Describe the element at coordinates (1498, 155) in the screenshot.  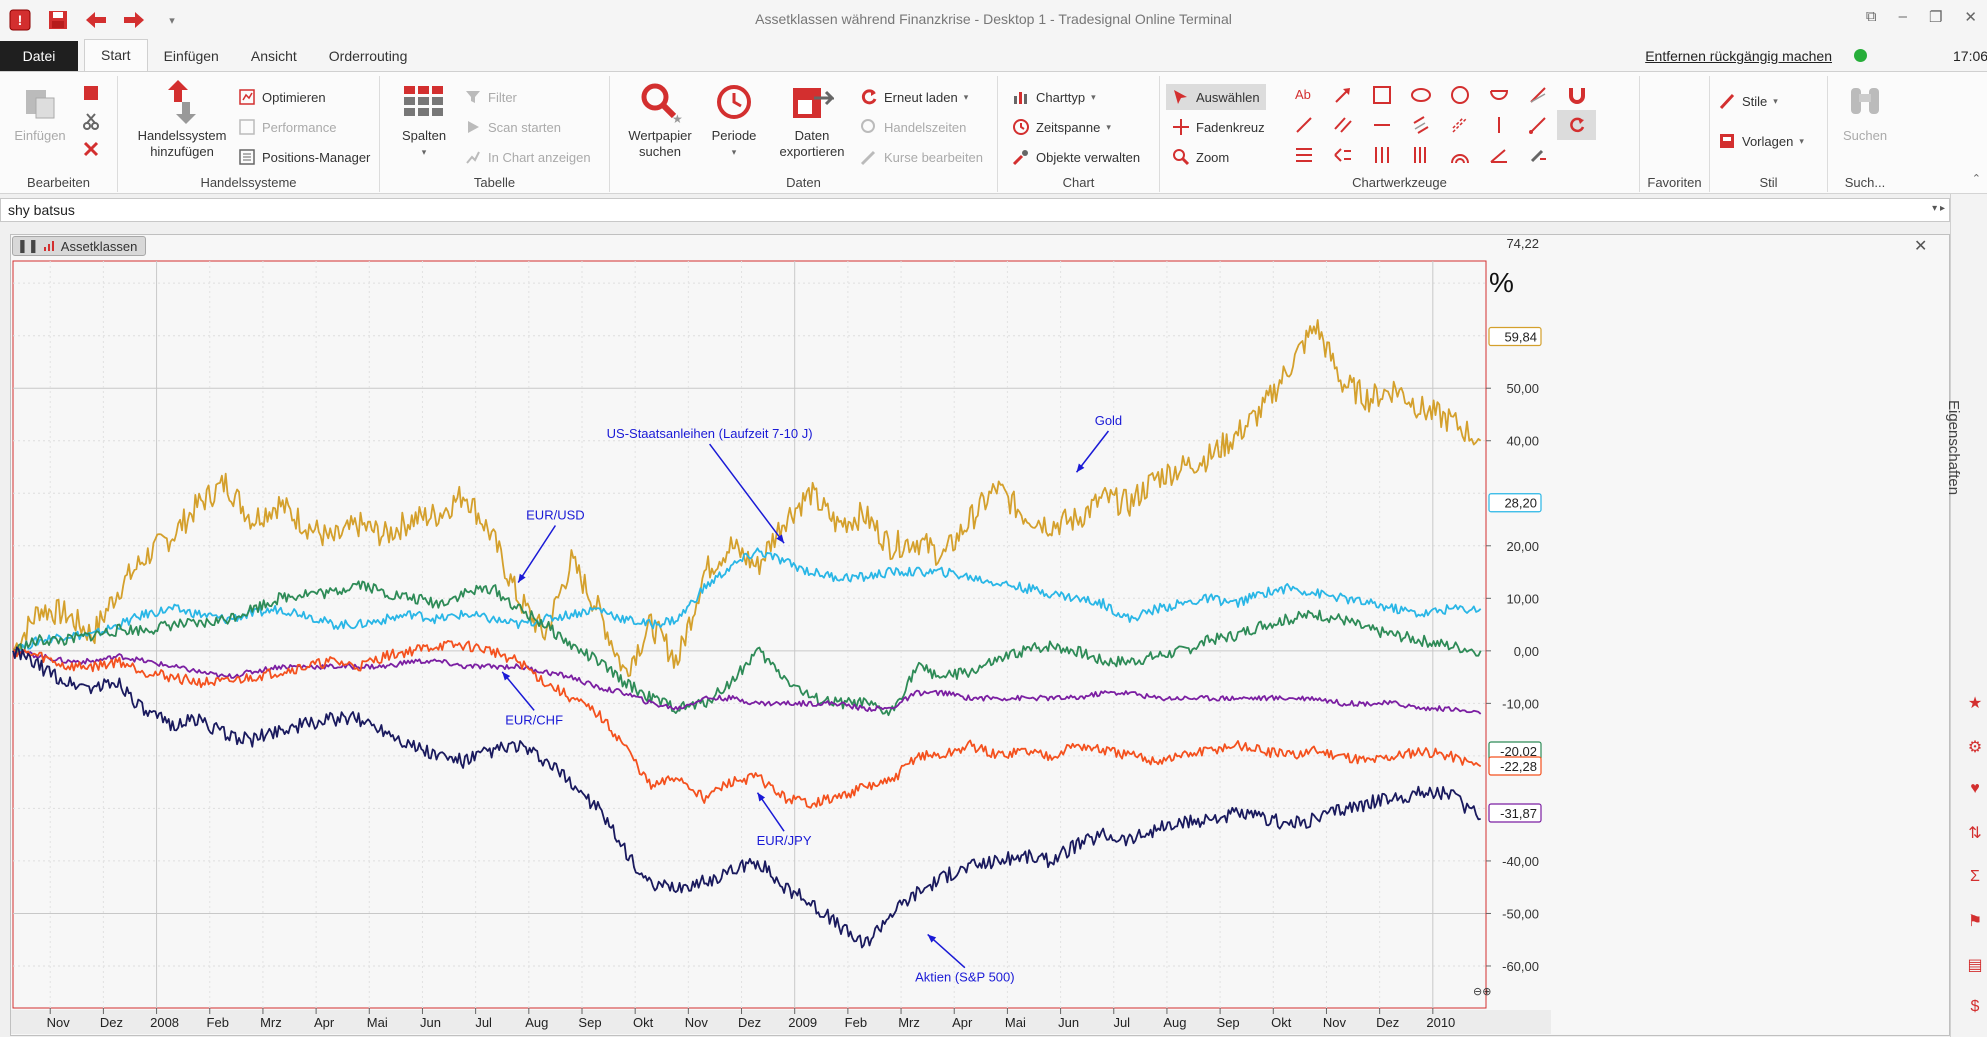
I see `angle-tool-icon` at that location.